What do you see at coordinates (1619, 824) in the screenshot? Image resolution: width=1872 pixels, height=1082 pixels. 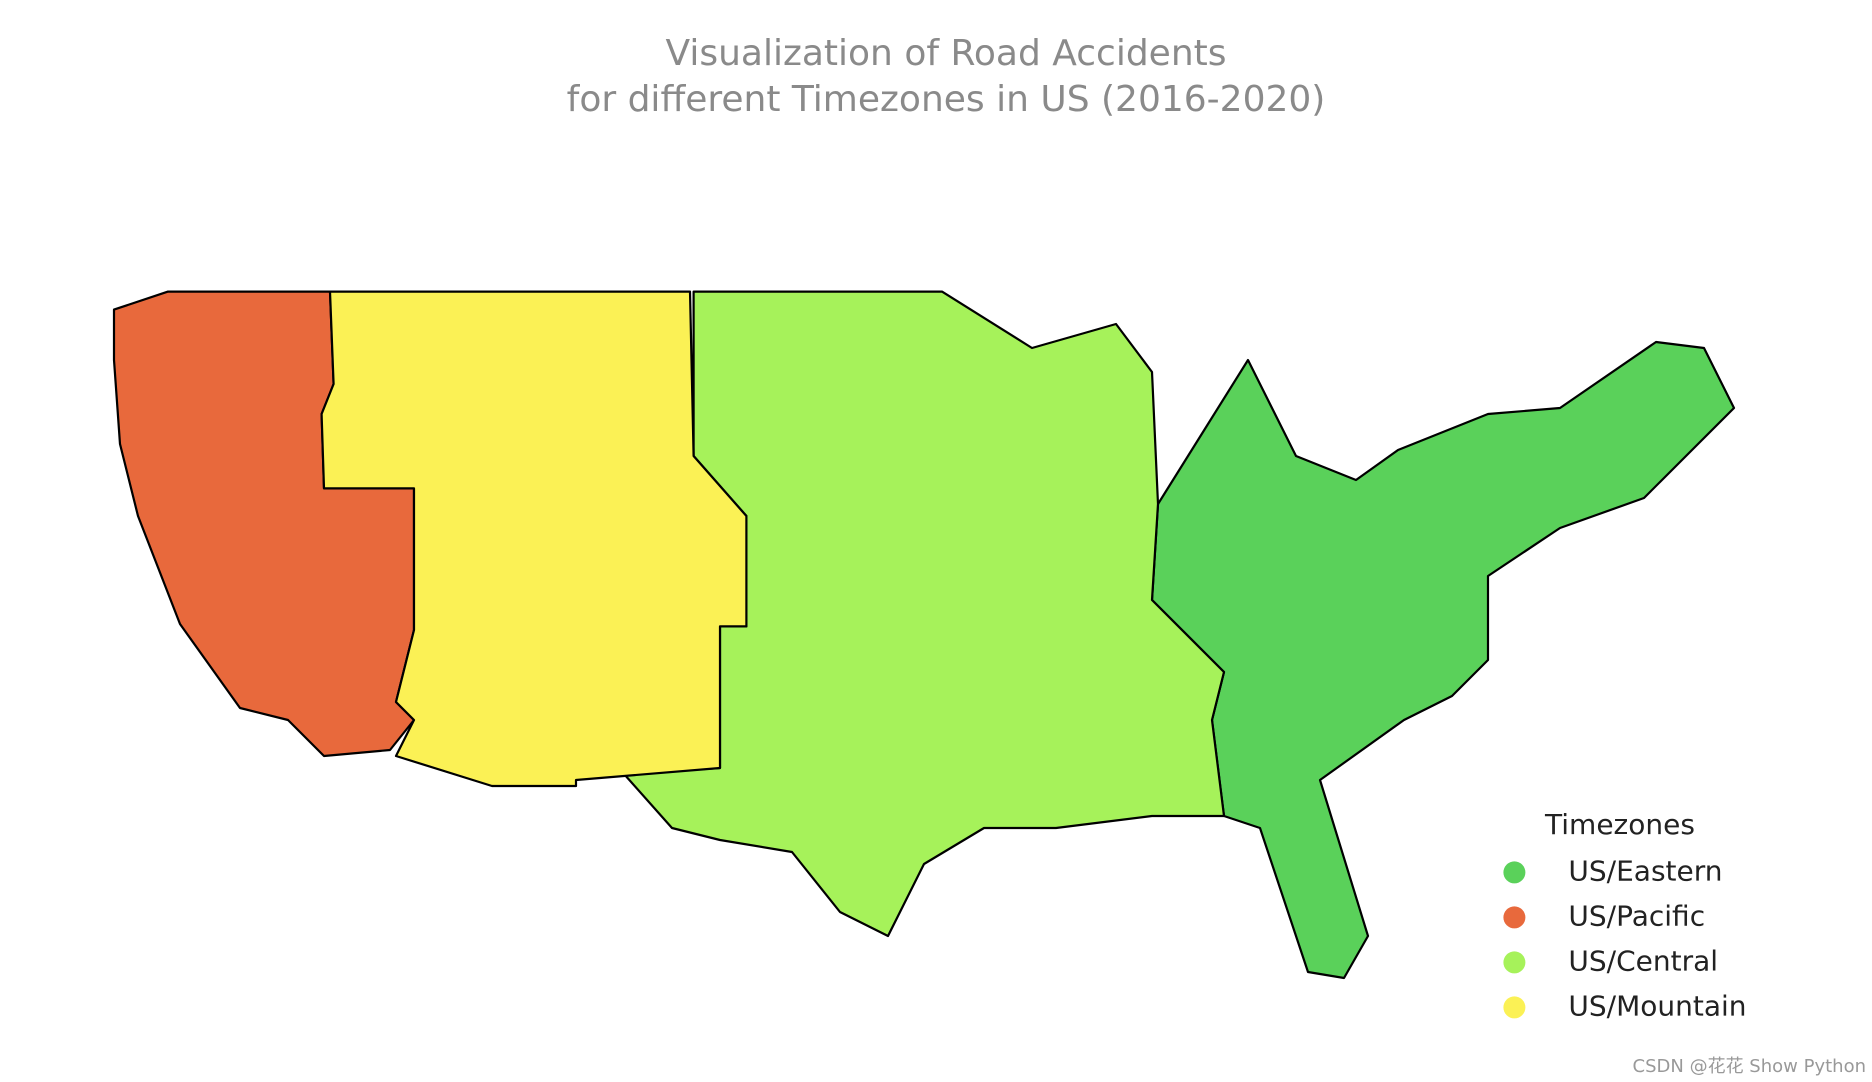 I see `legend-title: Timezones` at bounding box center [1619, 824].